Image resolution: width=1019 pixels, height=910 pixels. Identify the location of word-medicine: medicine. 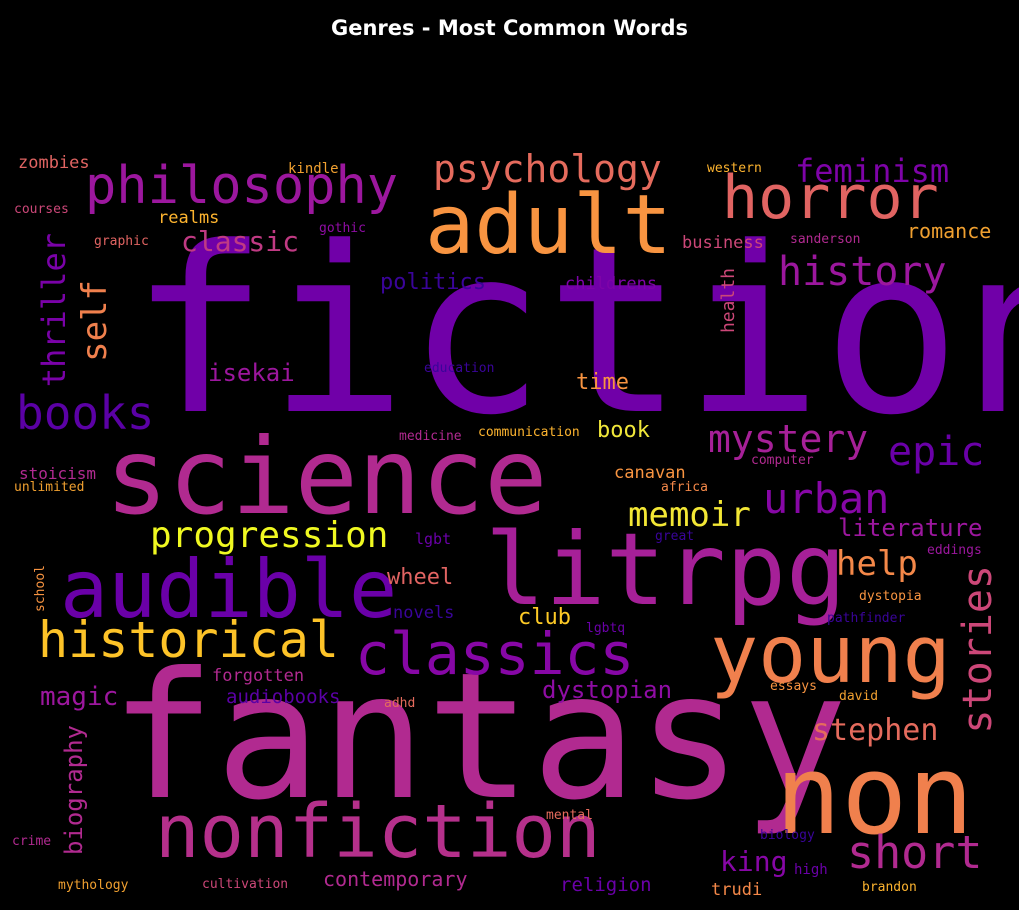
(430, 436).